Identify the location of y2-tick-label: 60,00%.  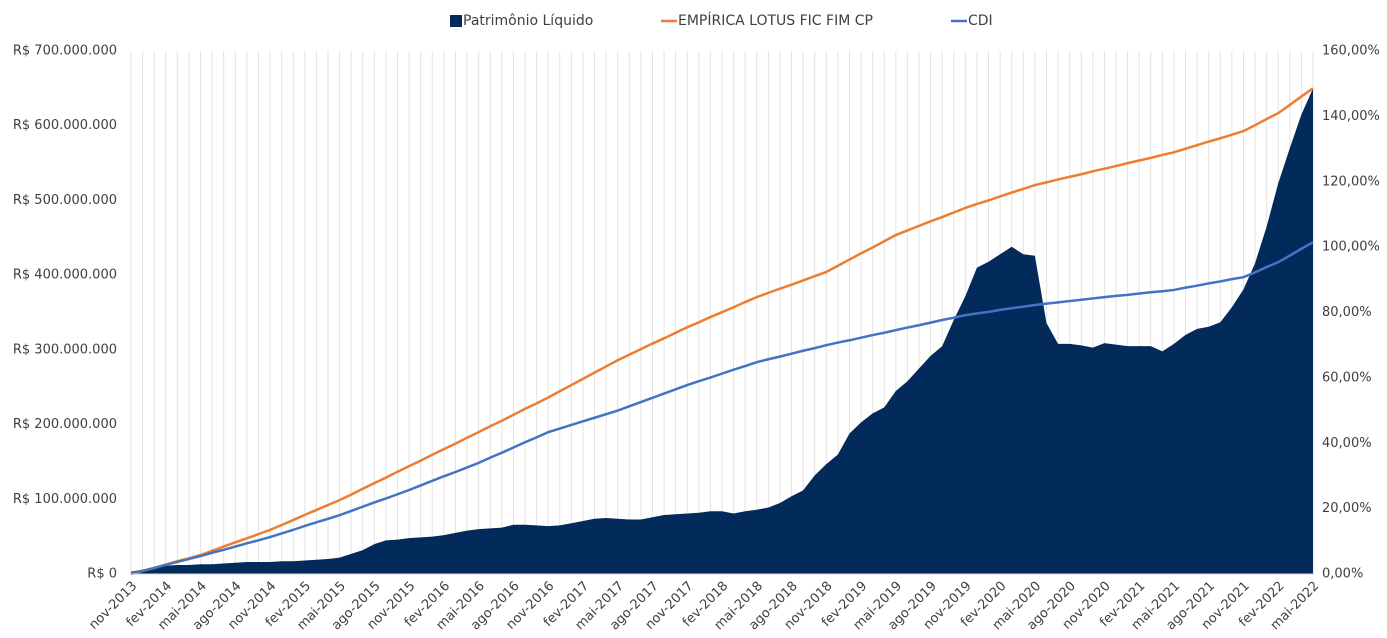
(1347, 377).